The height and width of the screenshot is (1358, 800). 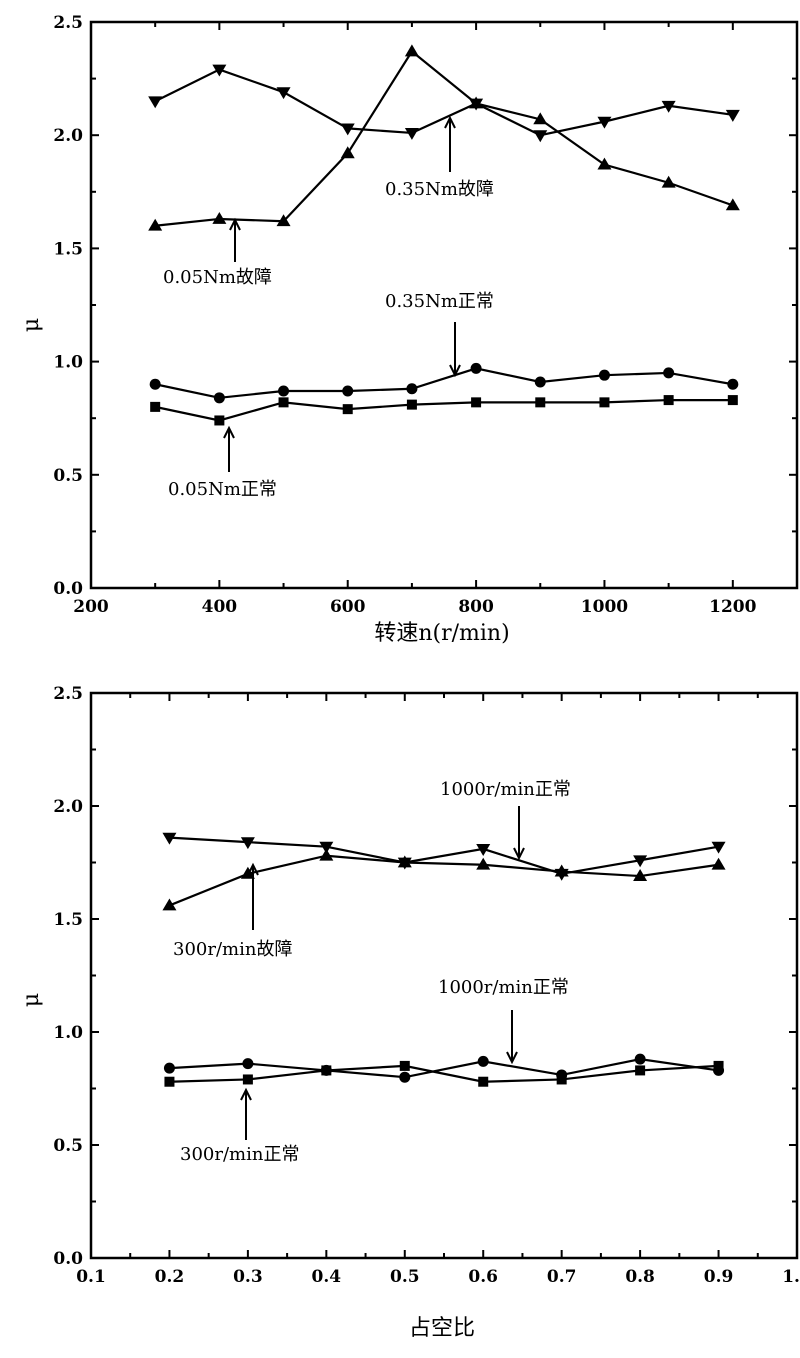 What do you see at coordinates (732, 607) in the screenshot?
I see `x-tick-label: 1200` at bounding box center [732, 607].